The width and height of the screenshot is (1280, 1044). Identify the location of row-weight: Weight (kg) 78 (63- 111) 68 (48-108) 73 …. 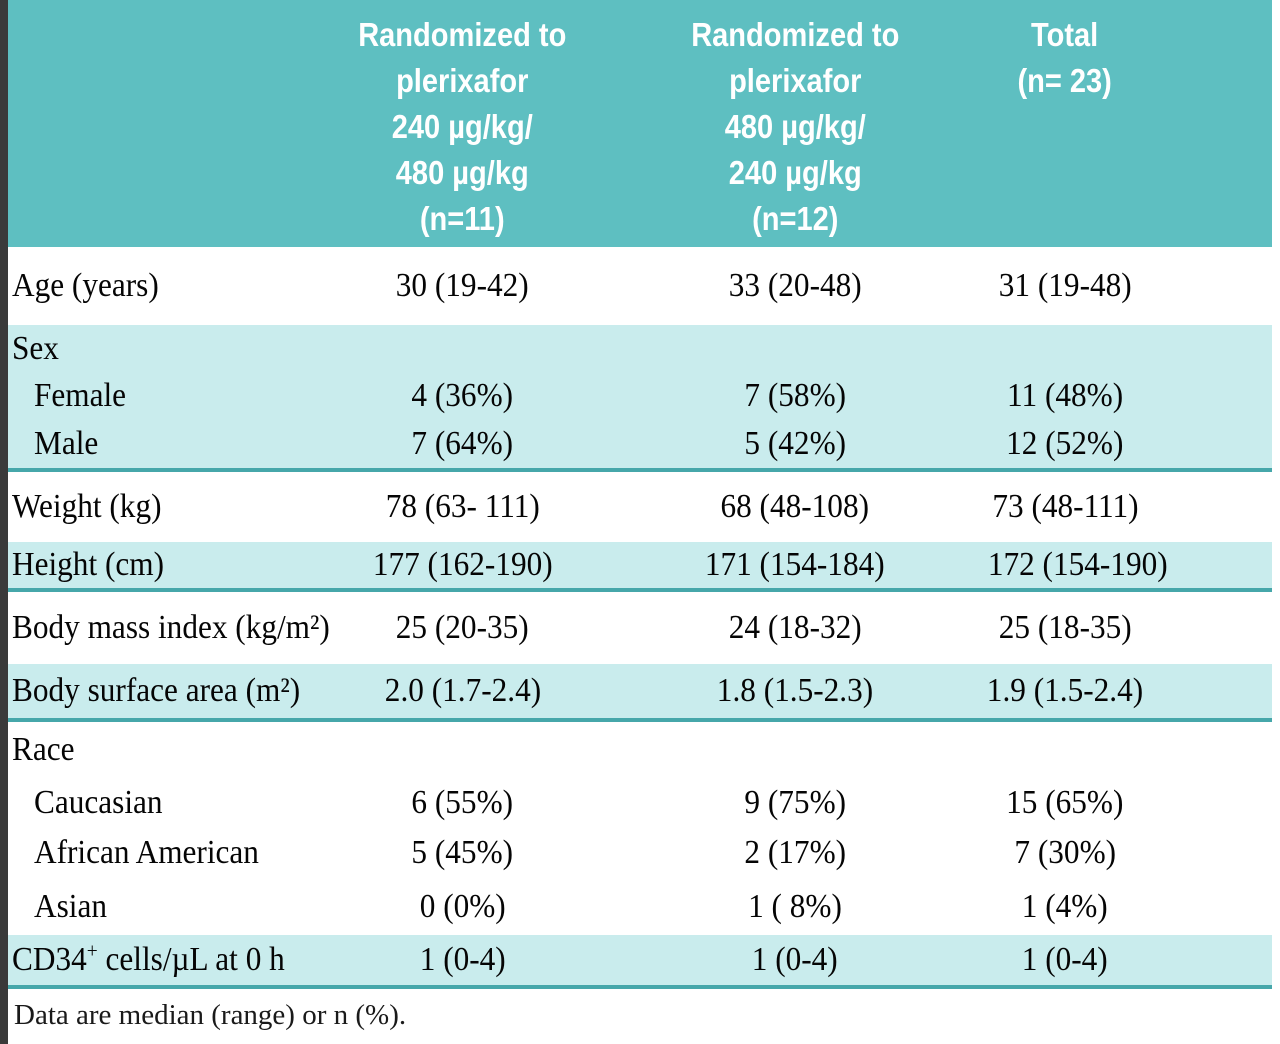
(640, 507).